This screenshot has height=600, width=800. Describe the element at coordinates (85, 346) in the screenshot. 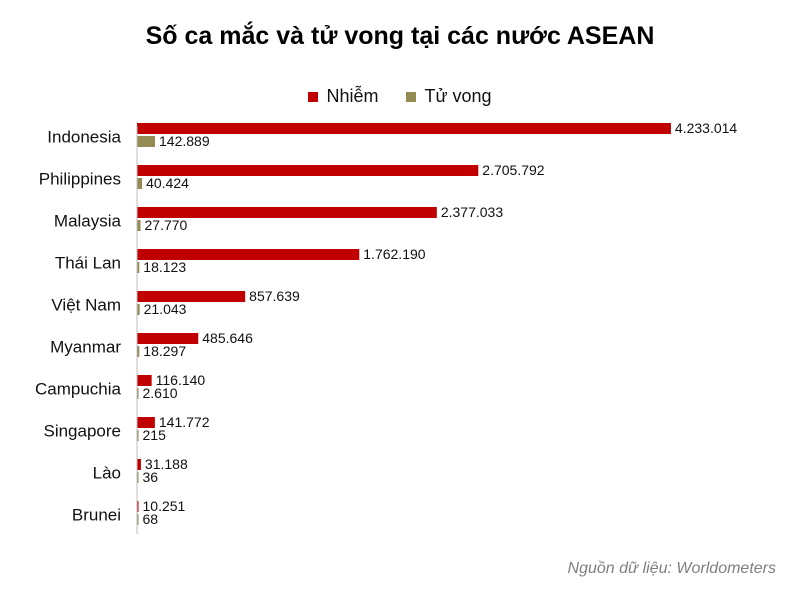

I see `category-label: Myanmar` at that location.